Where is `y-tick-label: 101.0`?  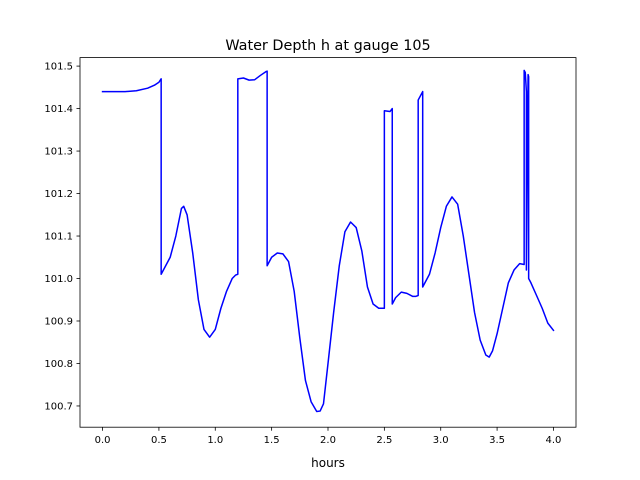 y-tick-label: 101.0 is located at coordinates (58, 279).